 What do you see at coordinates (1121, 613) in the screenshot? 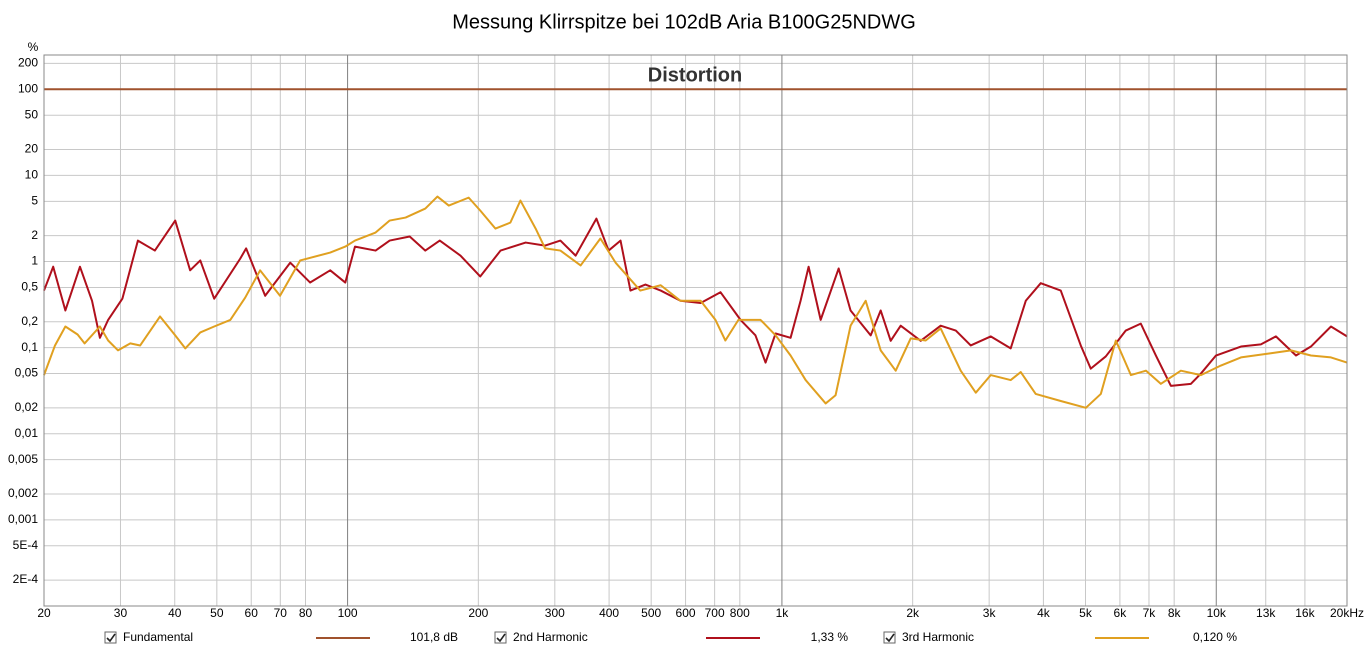
I see `x-tick-label: 6k` at bounding box center [1121, 613].